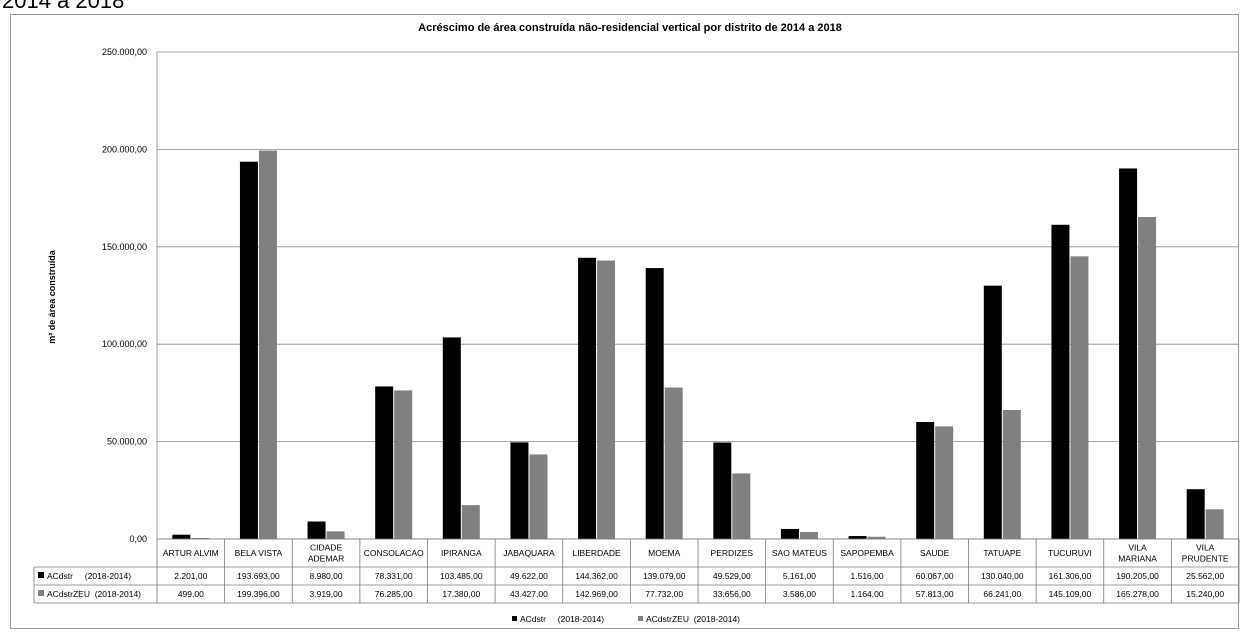  What do you see at coordinates (89, 576) in the screenshot?
I see `table-series-name: ACdstr (2018-2014)` at bounding box center [89, 576].